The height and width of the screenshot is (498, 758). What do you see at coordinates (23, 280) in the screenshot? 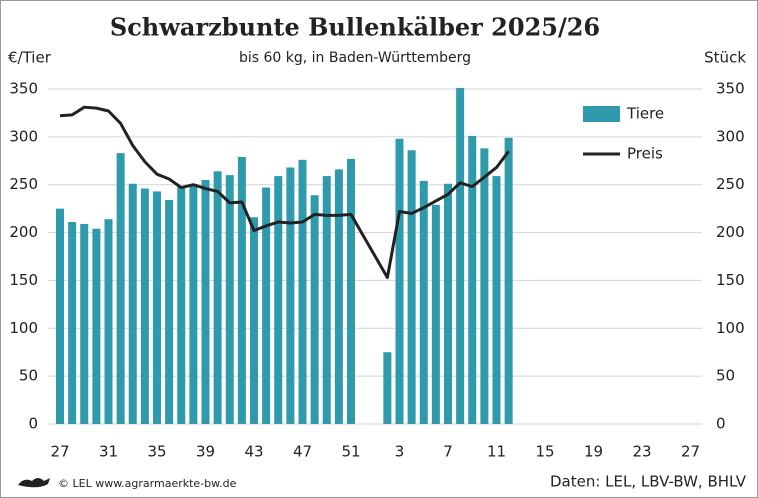
I see `y-tick-label: 150` at bounding box center [23, 280].